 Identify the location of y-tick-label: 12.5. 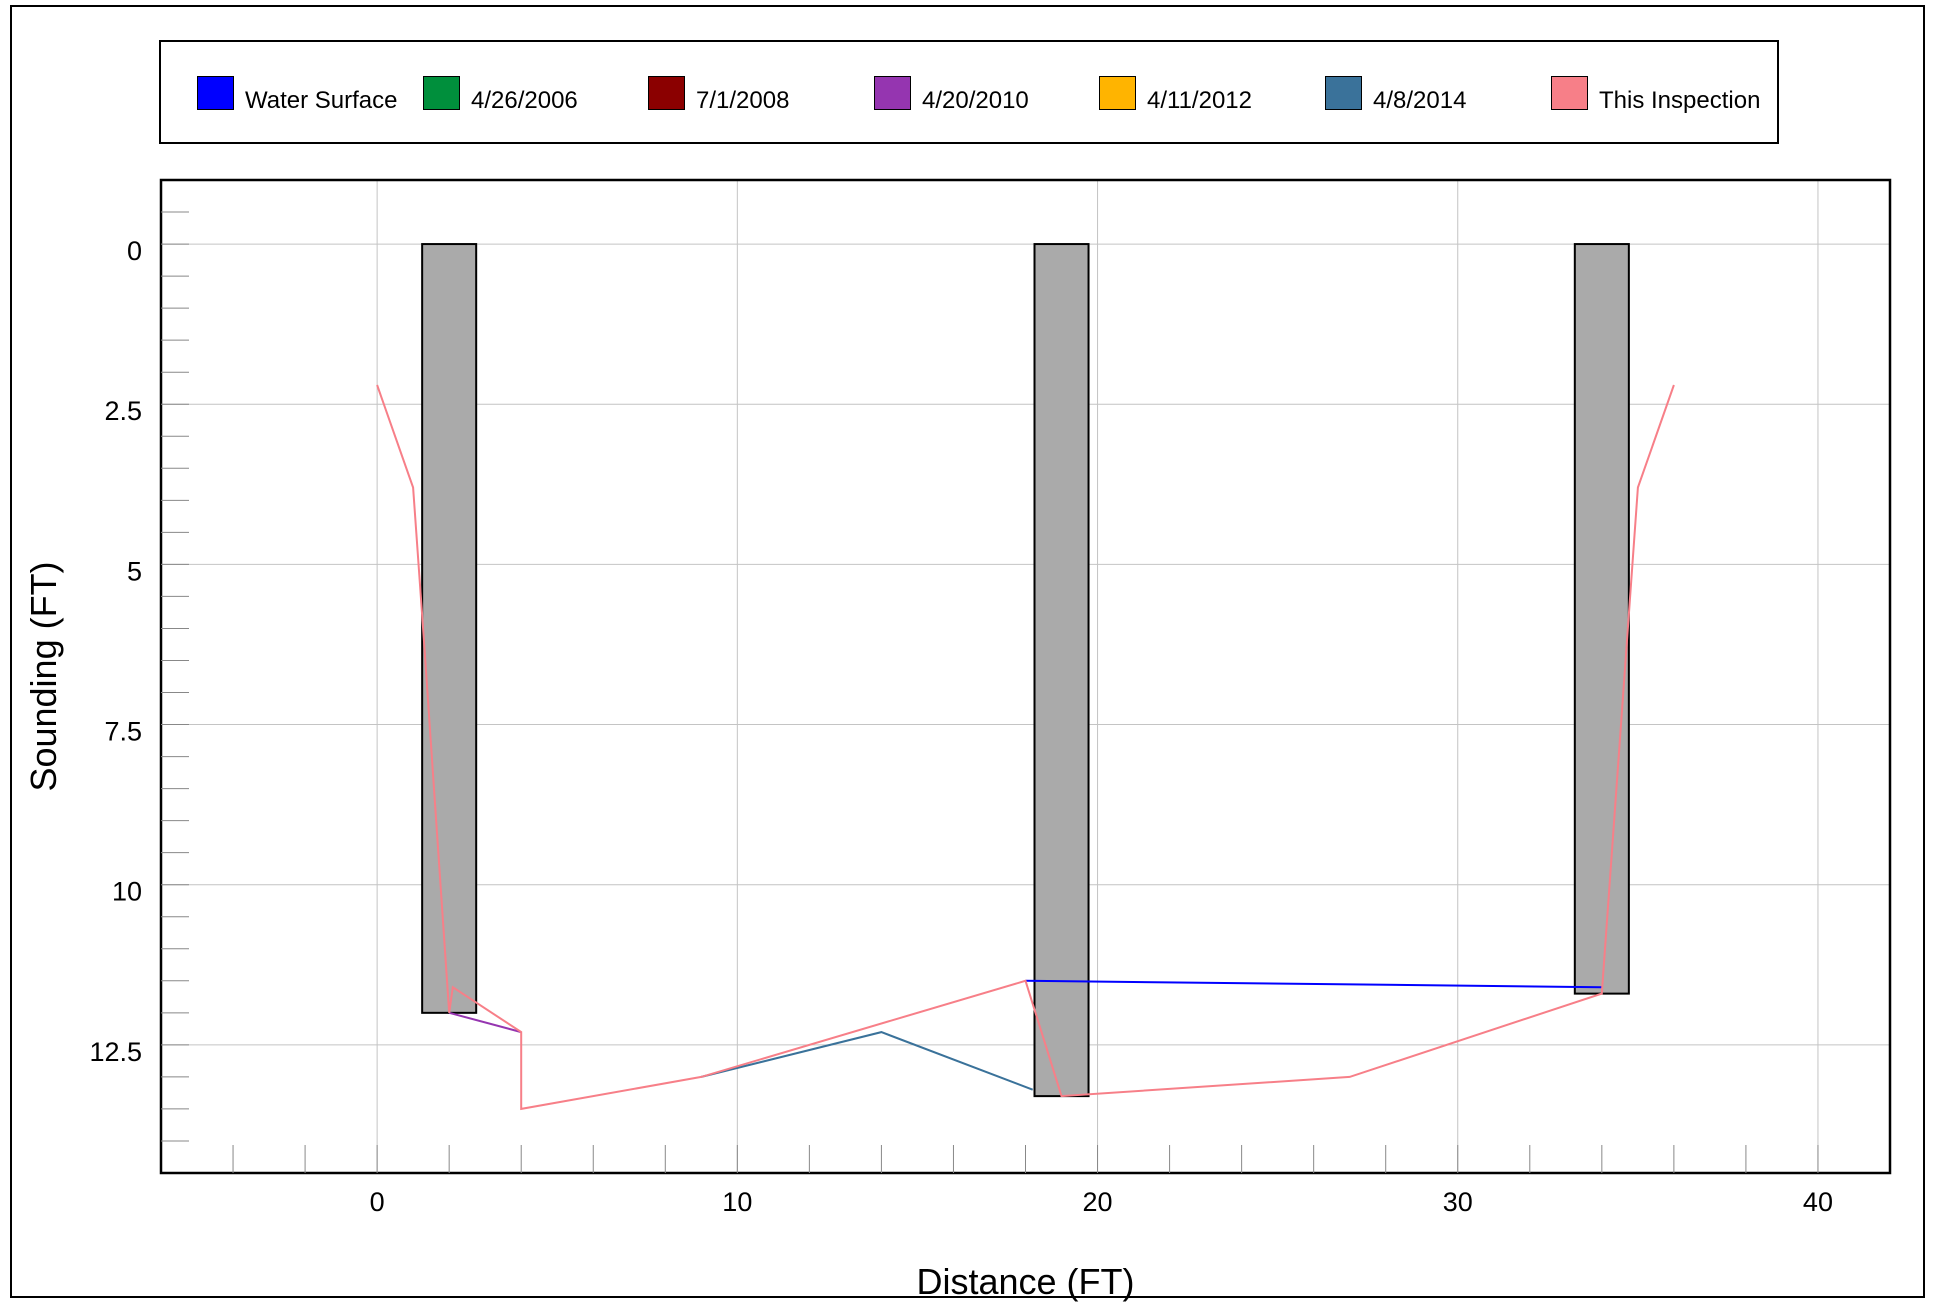
(115, 1052).